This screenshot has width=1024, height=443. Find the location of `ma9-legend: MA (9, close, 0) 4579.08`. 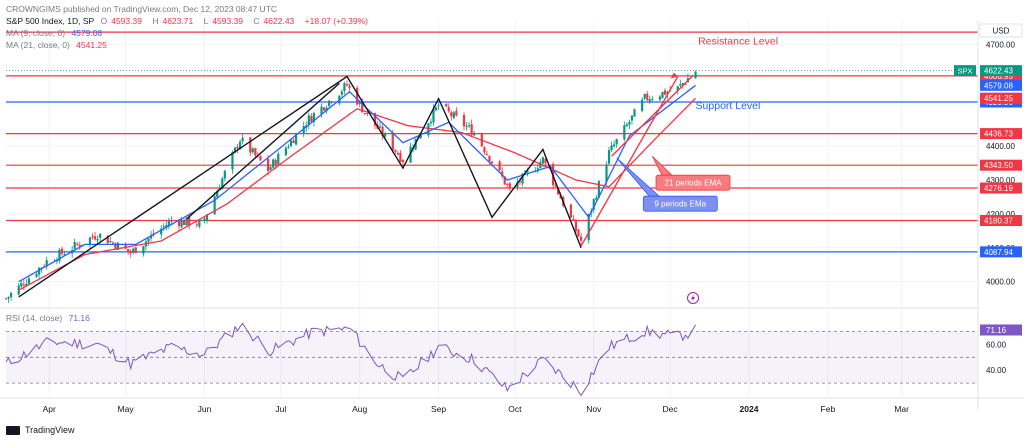

ma9-legend: MA (9, close, 0) 4579.08 is located at coordinates (56, 33).